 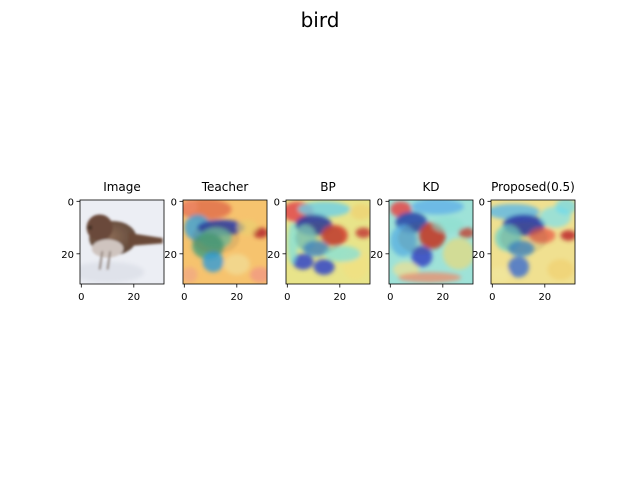 I want to click on panel-title: Proposed(0.5), so click(x=533, y=187).